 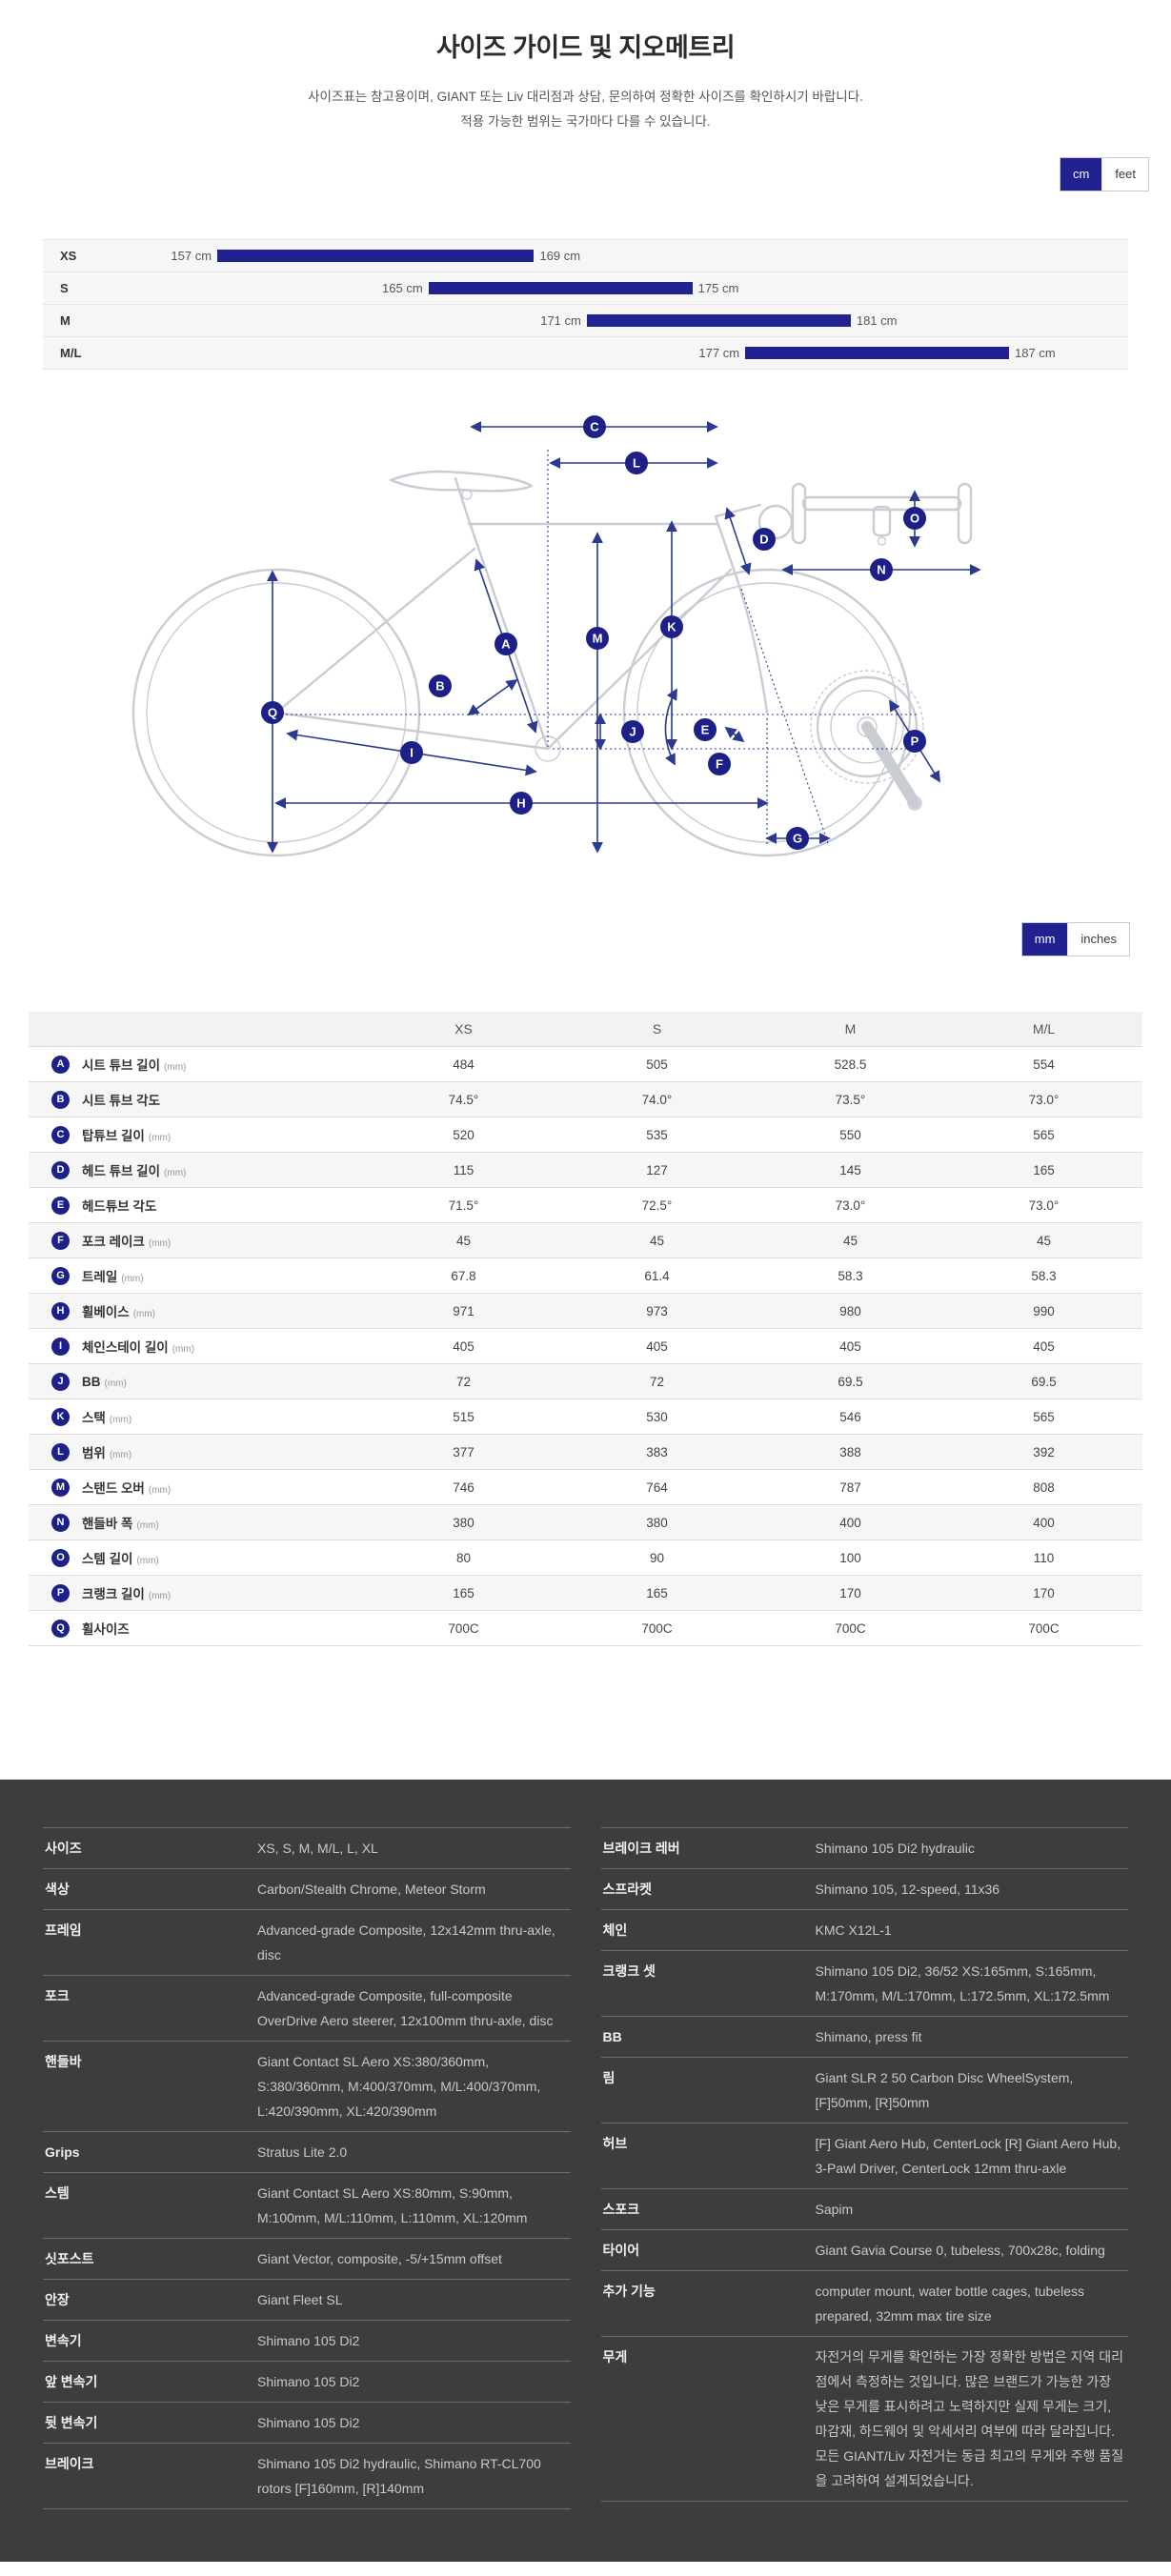 I want to click on spec-value: Stratus Lite 2.0, so click(x=302, y=2152).